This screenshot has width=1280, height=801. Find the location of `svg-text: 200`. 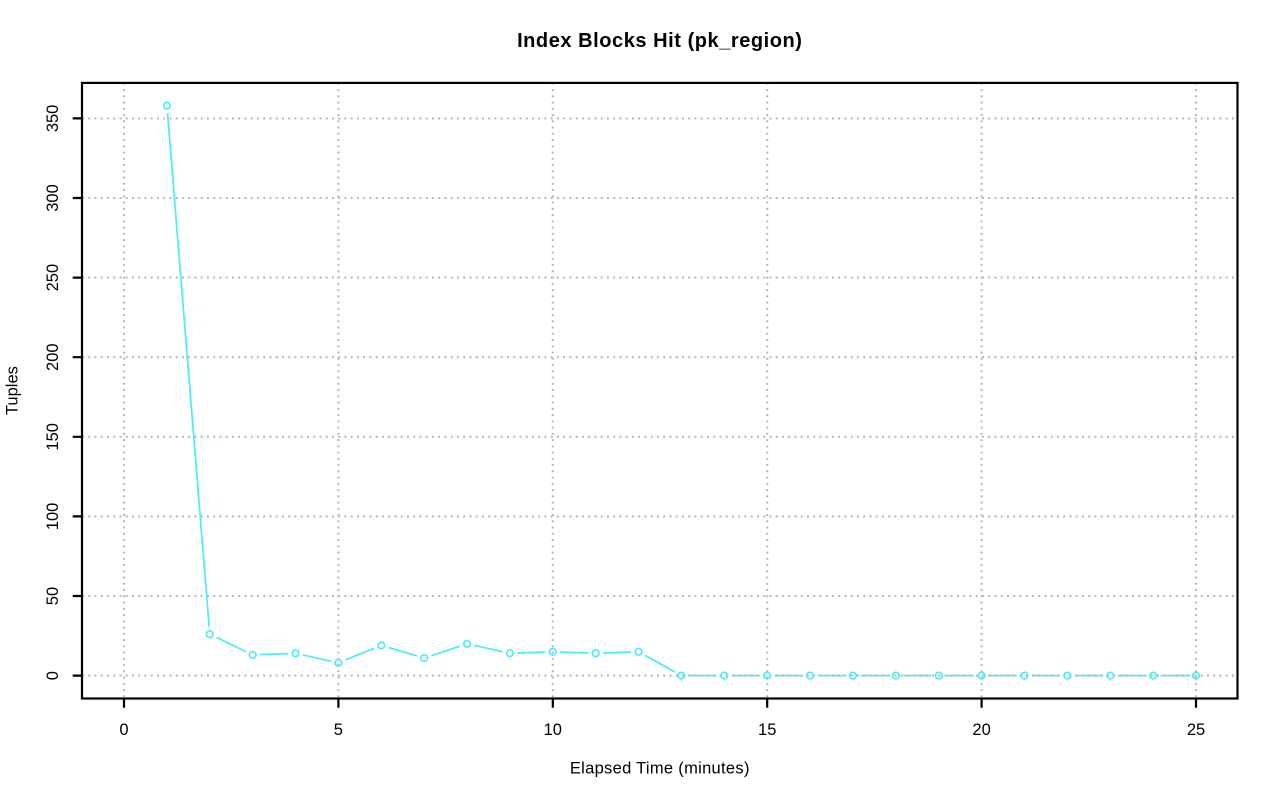

svg-text: 200 is located at coordinates (53, 357).